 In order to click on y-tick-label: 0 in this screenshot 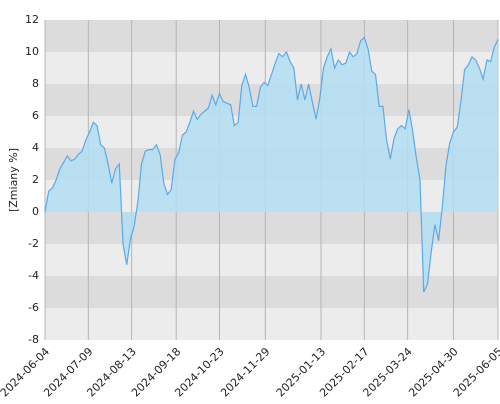, I will do `click(35, 211)`.